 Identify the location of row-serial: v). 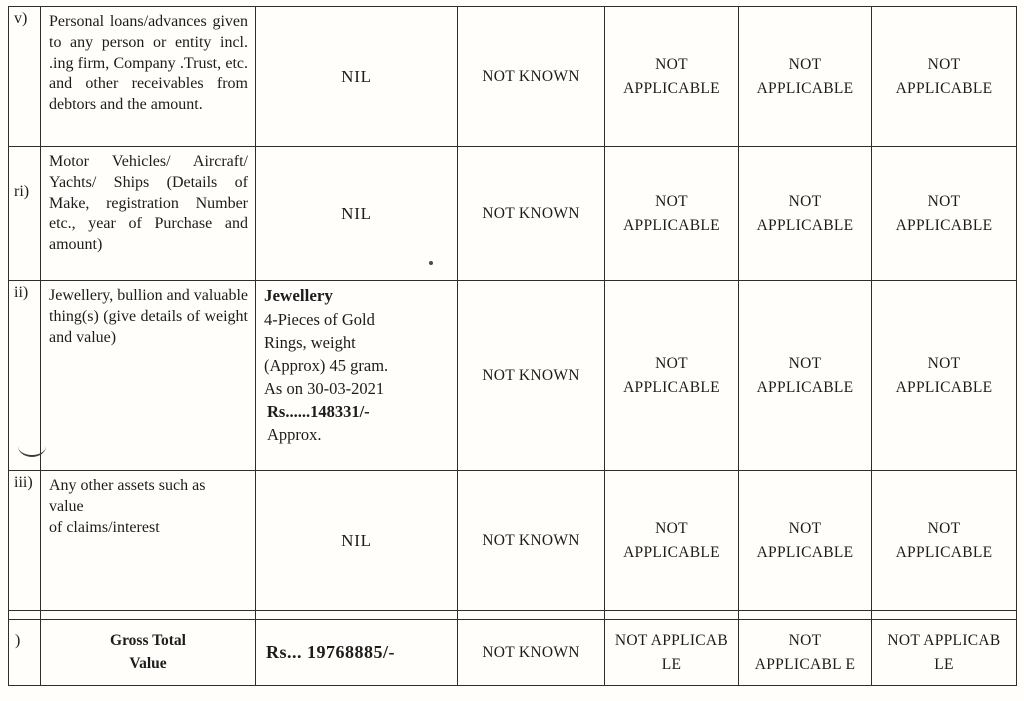
(24, 76).